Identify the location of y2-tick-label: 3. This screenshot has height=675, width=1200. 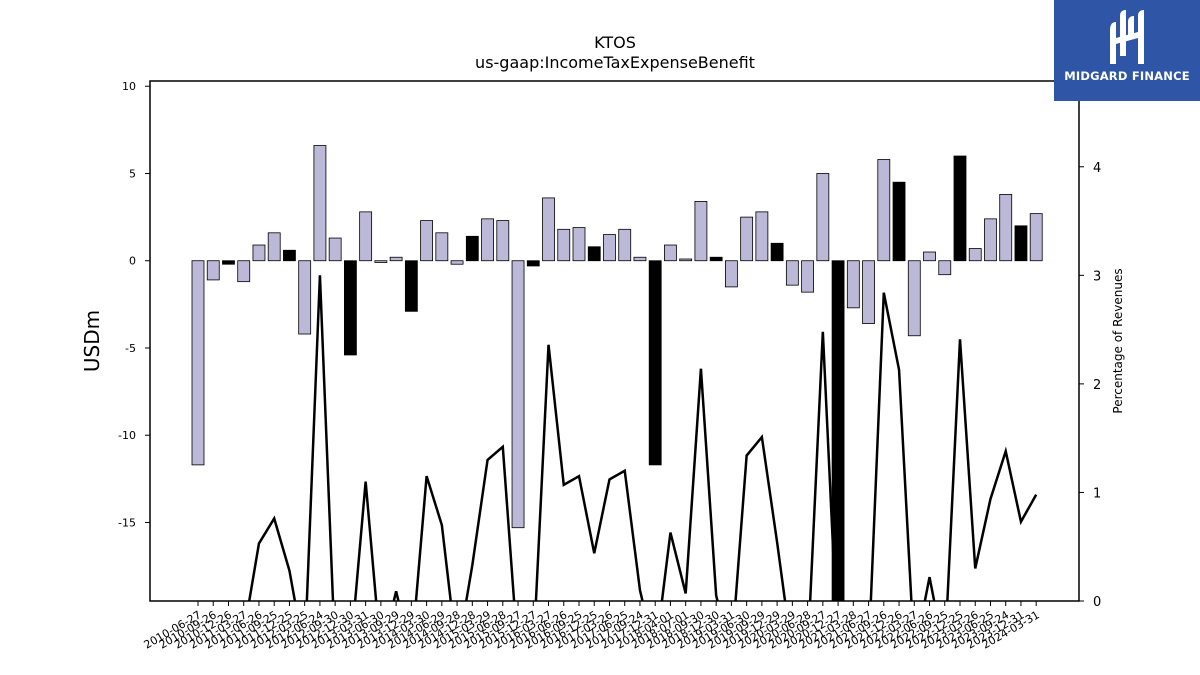
(1097, 276).